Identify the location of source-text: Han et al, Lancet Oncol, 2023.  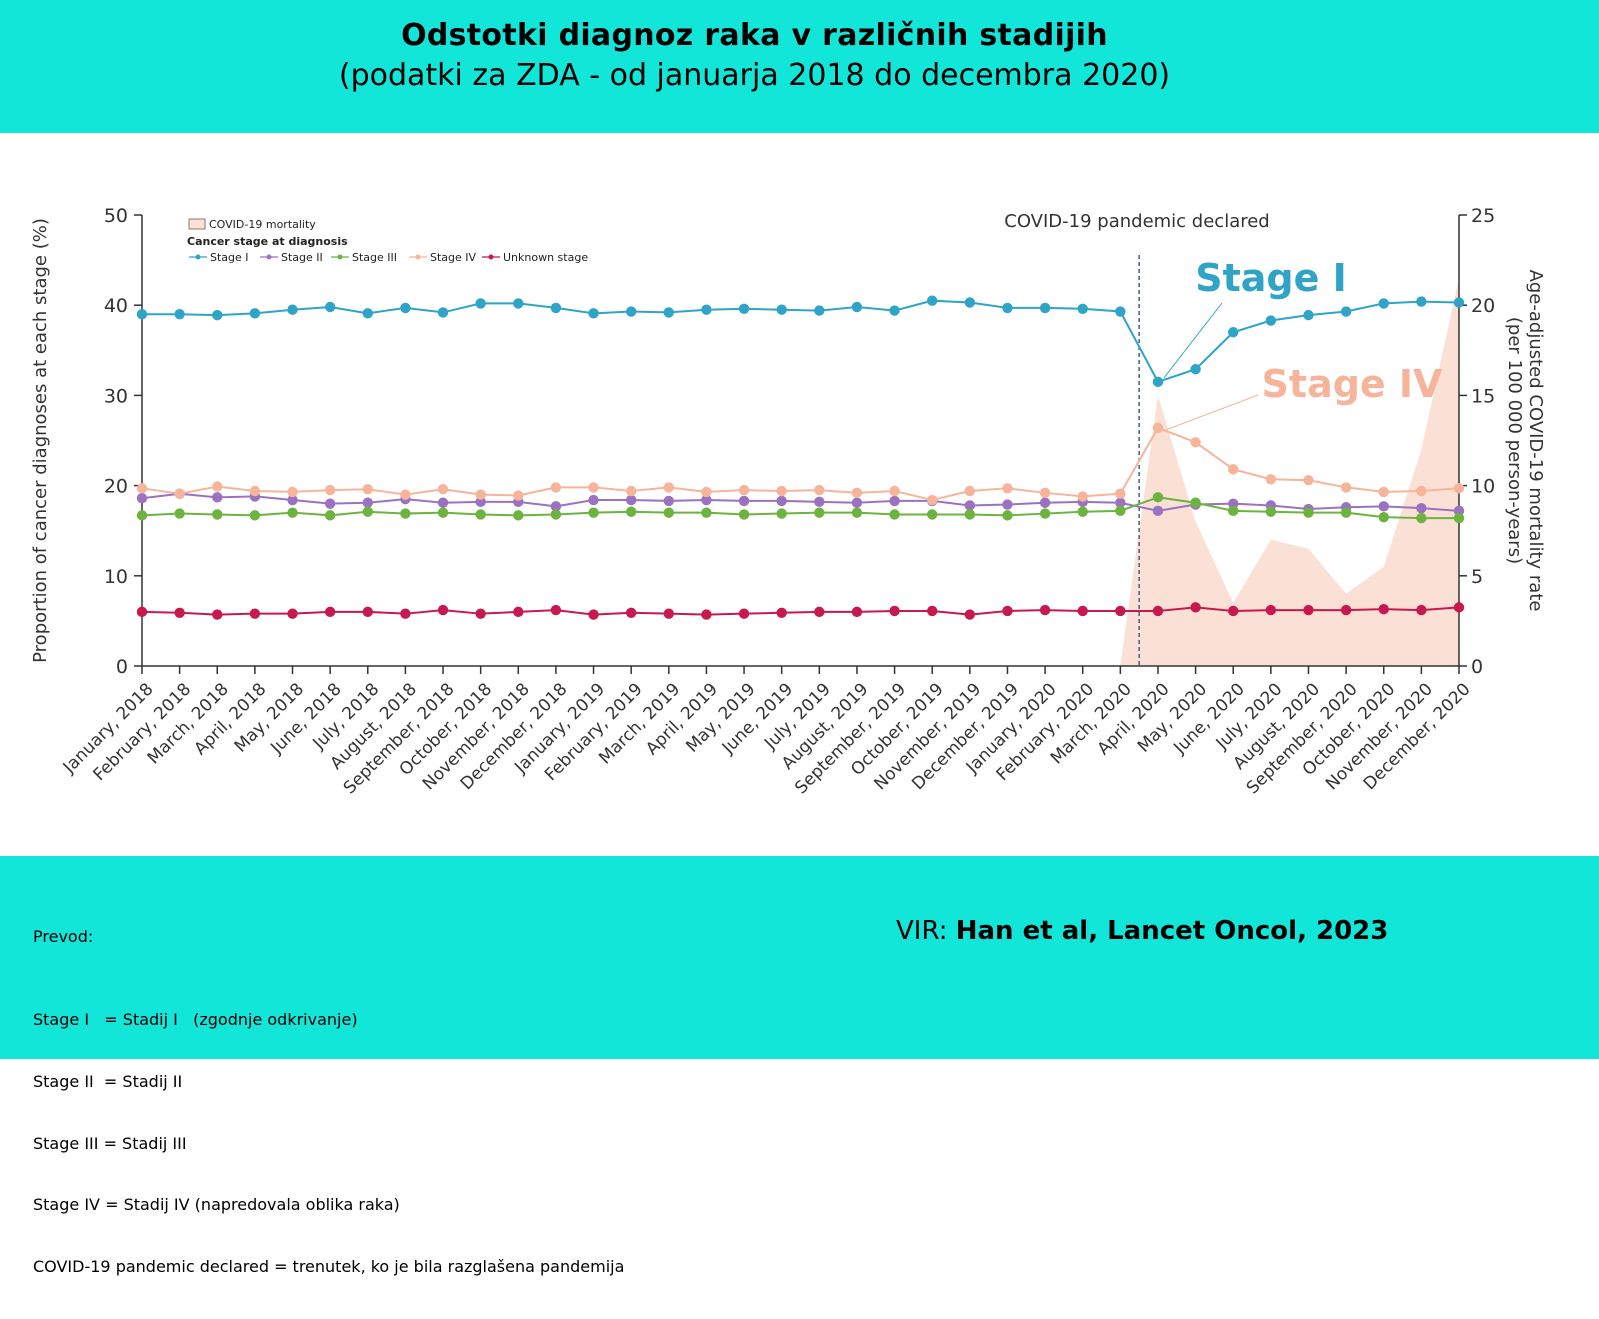
(1172, 931).